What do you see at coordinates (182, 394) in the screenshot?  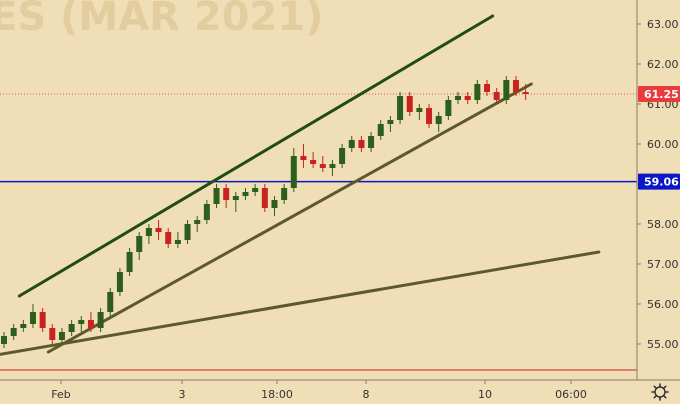 I see `time-tick-label: 3` at bounding box center [182, 394].